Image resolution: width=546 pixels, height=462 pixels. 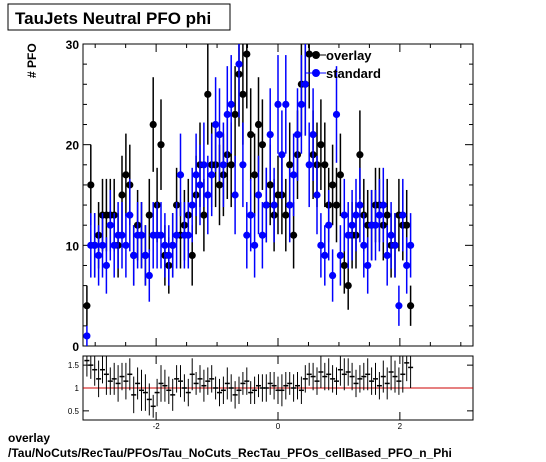 What do you see at coordinates (73, 45) in the screenshot?
I see `y-tick-label: 30` at bounding box center [73, 45].